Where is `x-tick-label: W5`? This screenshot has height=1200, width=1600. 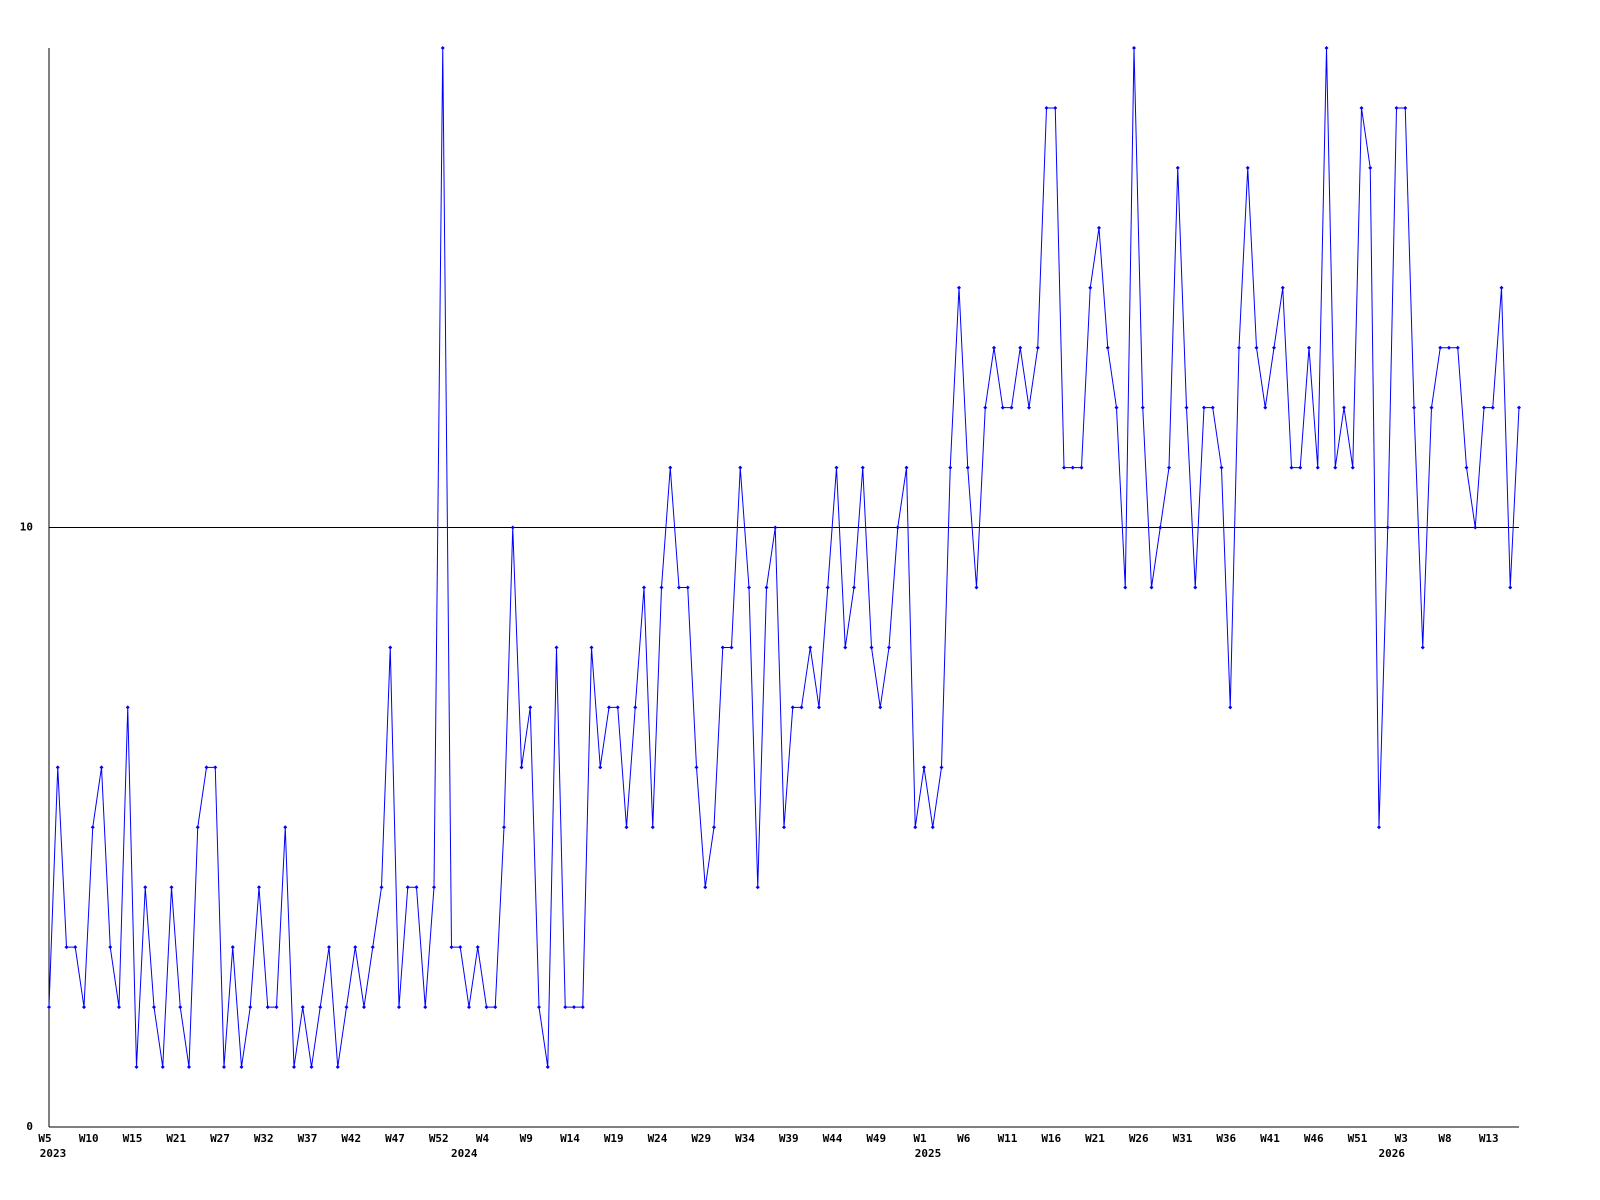
x-tick-label: W5 is located at coordinates (44, 1138).